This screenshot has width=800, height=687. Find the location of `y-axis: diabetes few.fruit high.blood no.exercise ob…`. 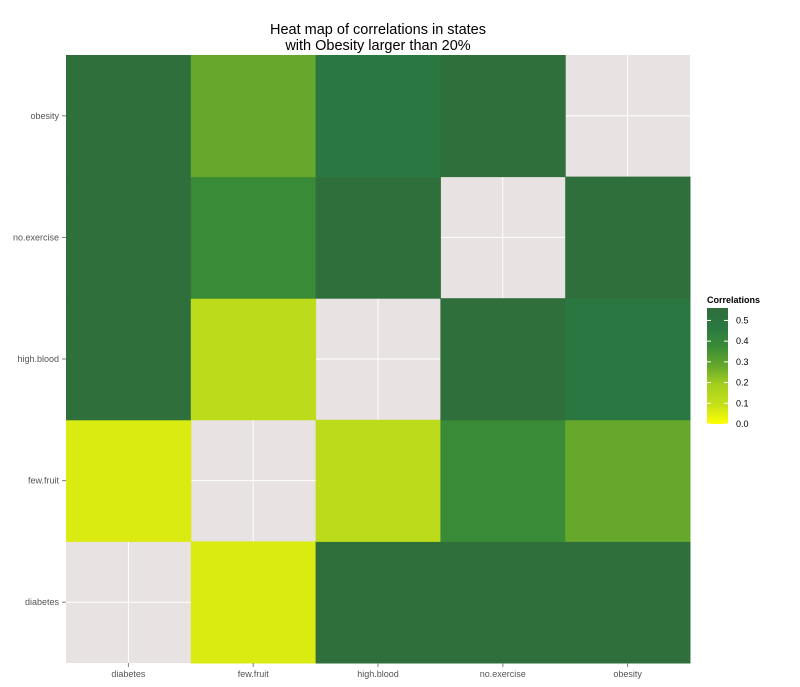

y-axis: diabetes few.fruit high.blood no.exercise ob… is located at coordinates (39, 359).